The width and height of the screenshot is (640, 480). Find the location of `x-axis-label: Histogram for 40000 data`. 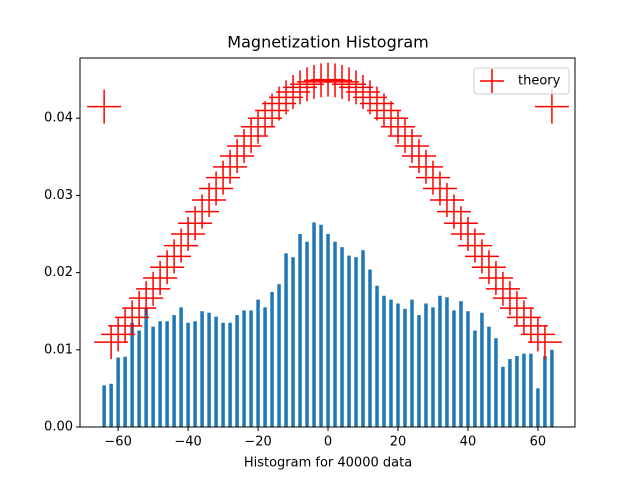

x-axis-label: Histogram for 40000 data is located at coordinates (328, 463).